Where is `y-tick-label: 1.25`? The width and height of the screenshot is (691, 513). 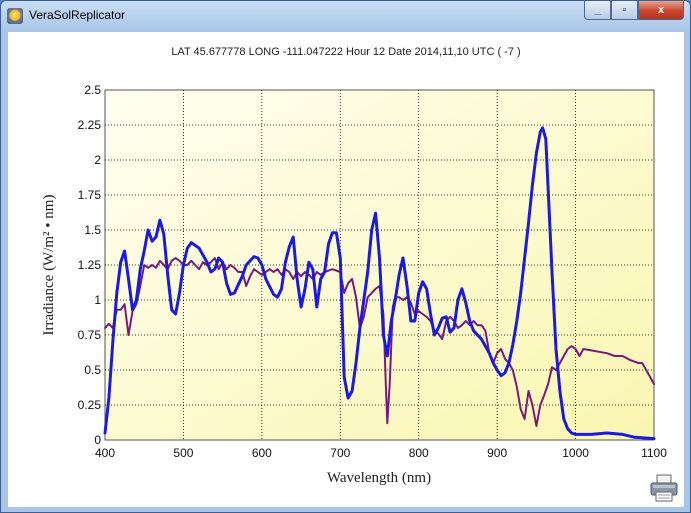 y-tick-label: 1.25 is located at coordinates (90, 265).